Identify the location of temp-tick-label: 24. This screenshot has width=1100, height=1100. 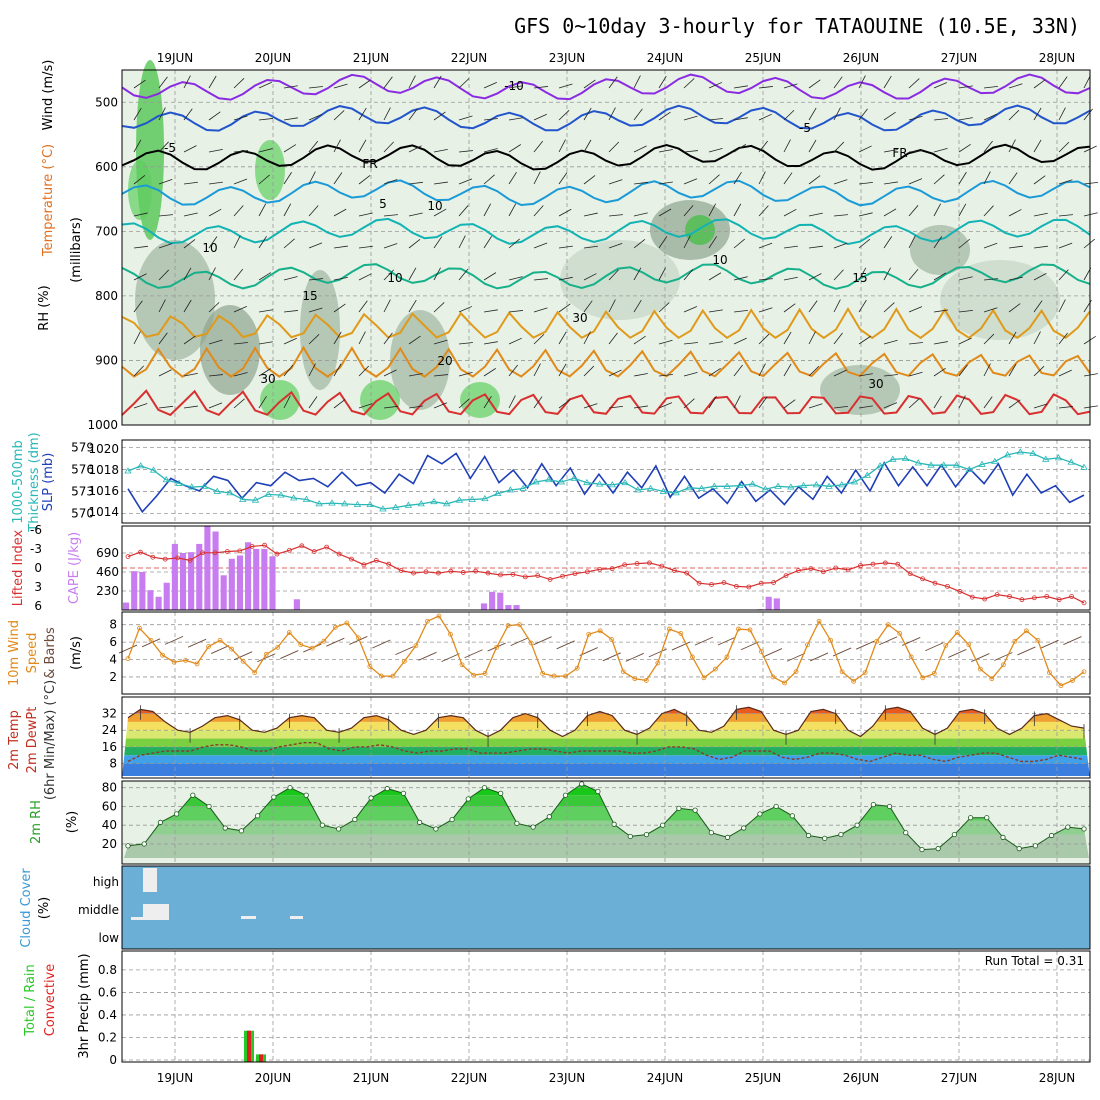
(109, 730).